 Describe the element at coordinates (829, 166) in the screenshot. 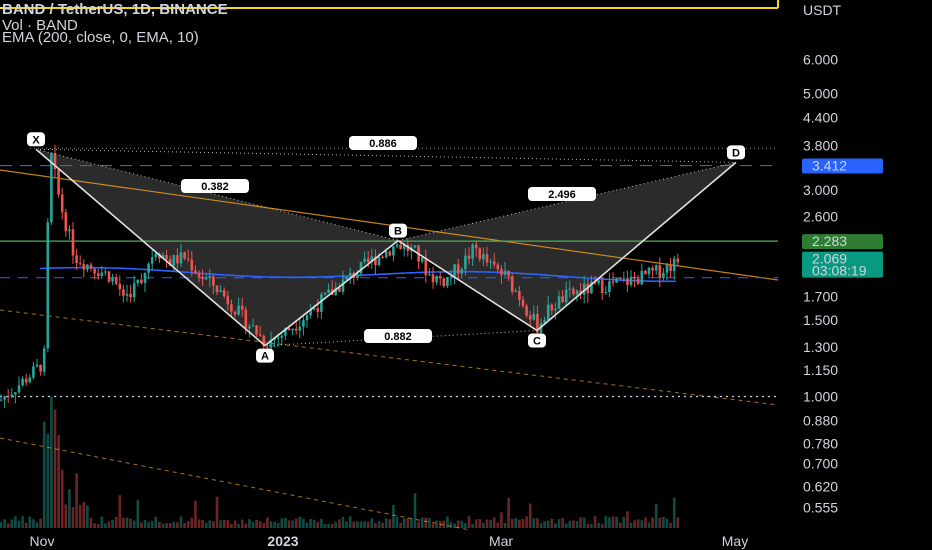

I see `price-label-value: 3.412` at that location.